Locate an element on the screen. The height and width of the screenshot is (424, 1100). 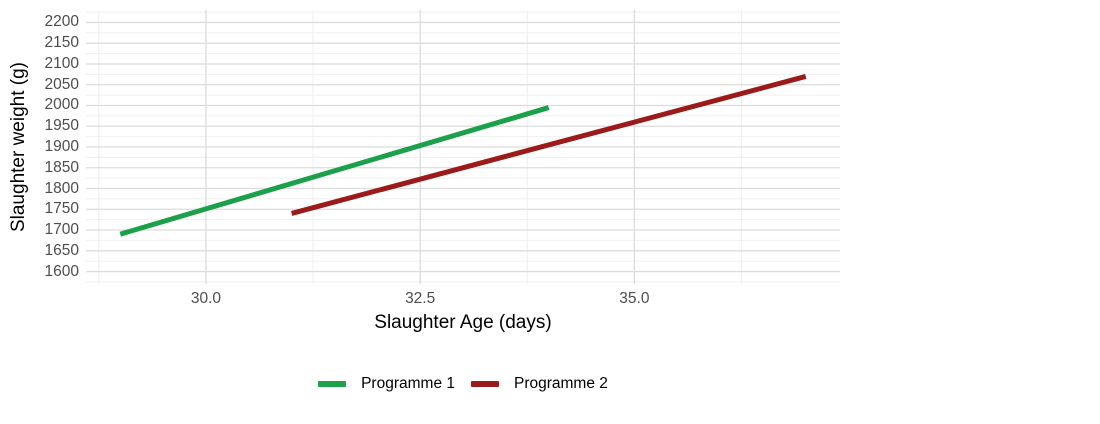
y-tick-label: 1800 is located at coordinates (61, 188).